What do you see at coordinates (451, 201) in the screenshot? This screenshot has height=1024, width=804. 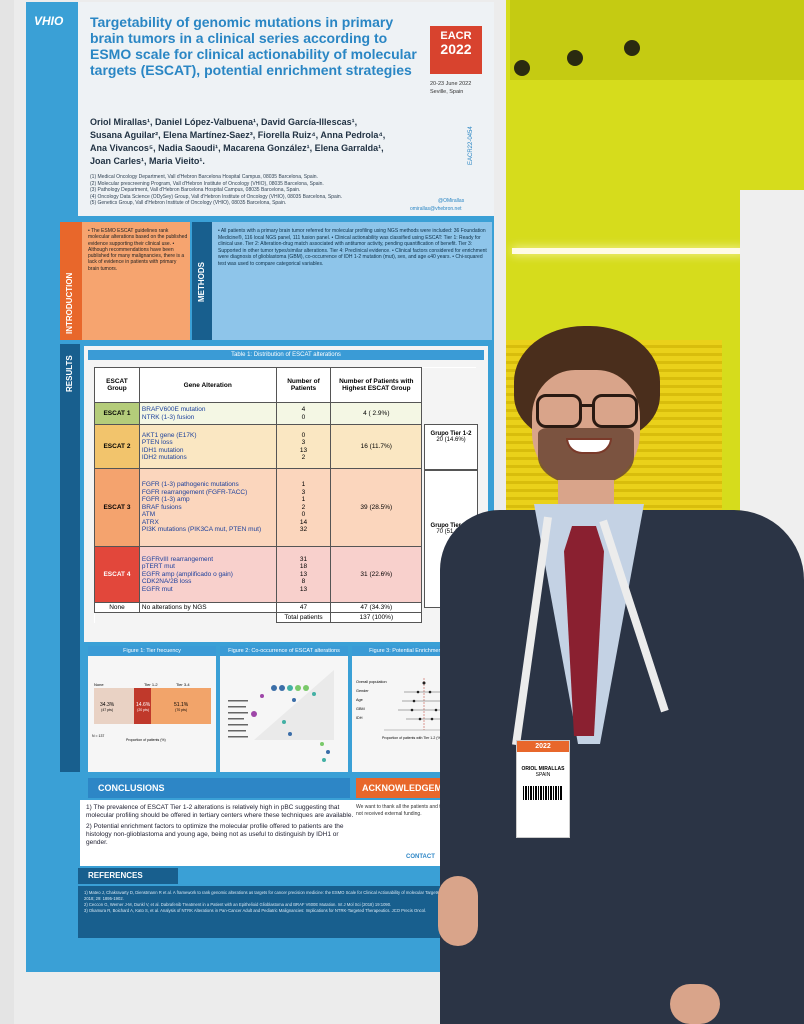 I see `twitter-handle: @OMirallas` at bounding box center [451, 201].